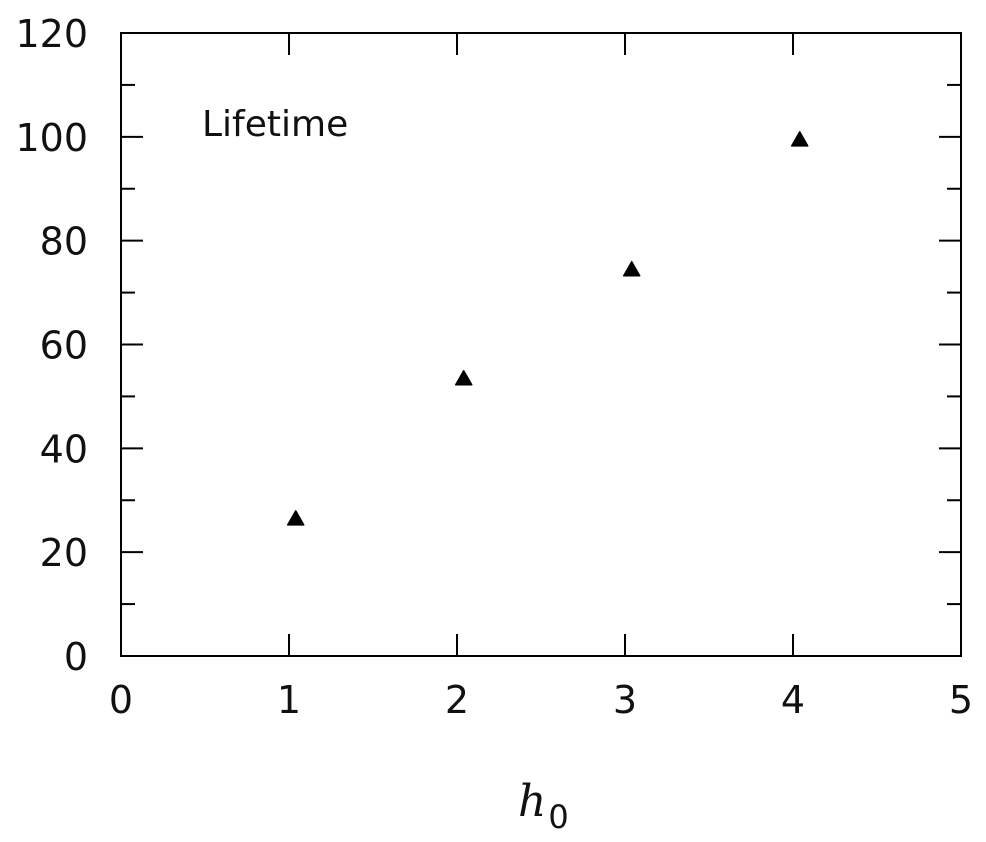 The image size is (986, 842). What do you see at coordinates (961, 700) in the screenshot?
I see `x-tick-label: 5` at bounding box center [961, 700].